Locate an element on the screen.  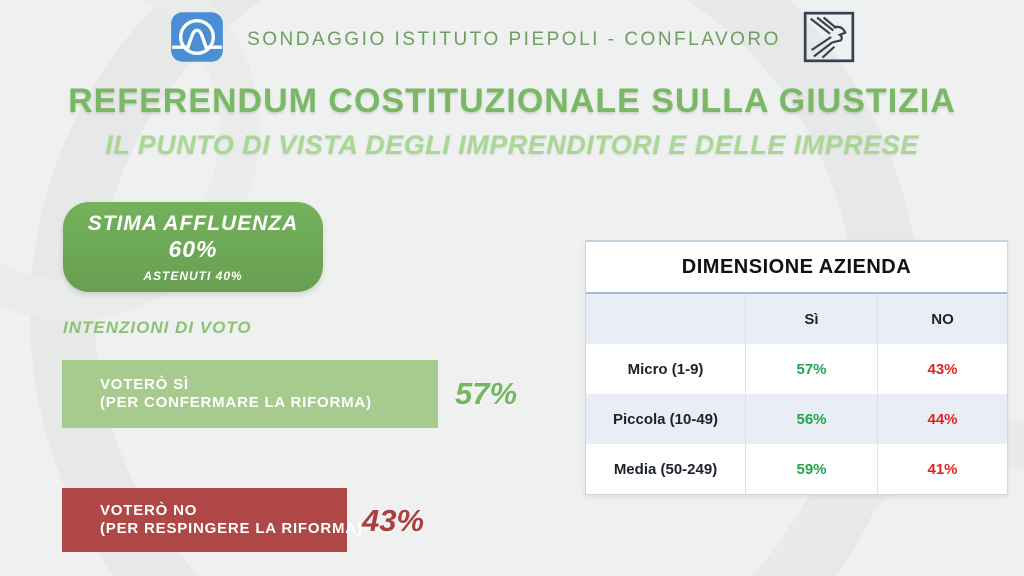
row-no-value: 43% is located at coordinates (942, 369).